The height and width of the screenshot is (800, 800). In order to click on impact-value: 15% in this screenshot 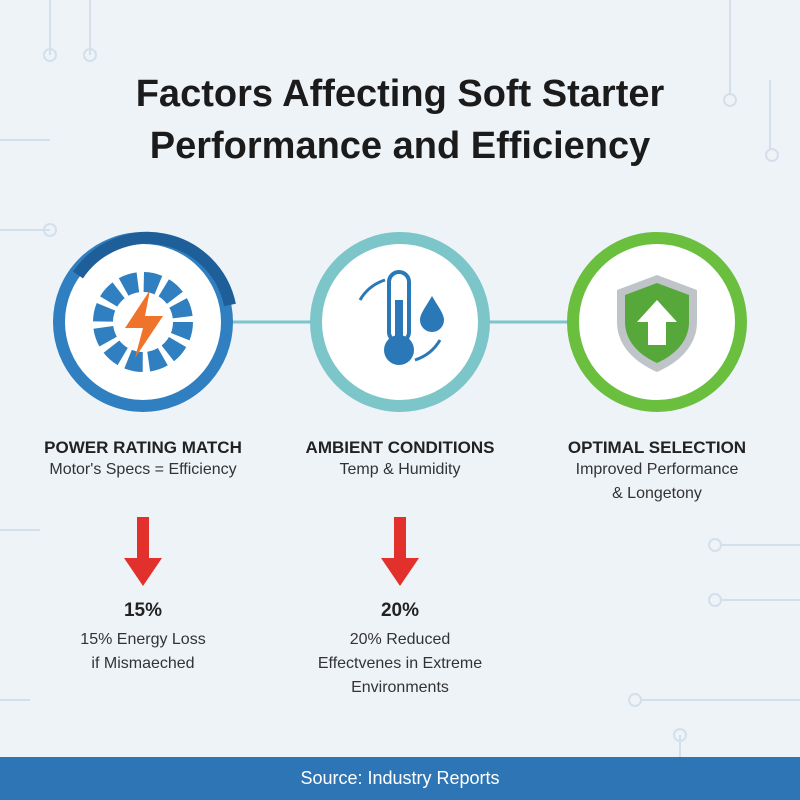, I will do `click(143, 610)`.